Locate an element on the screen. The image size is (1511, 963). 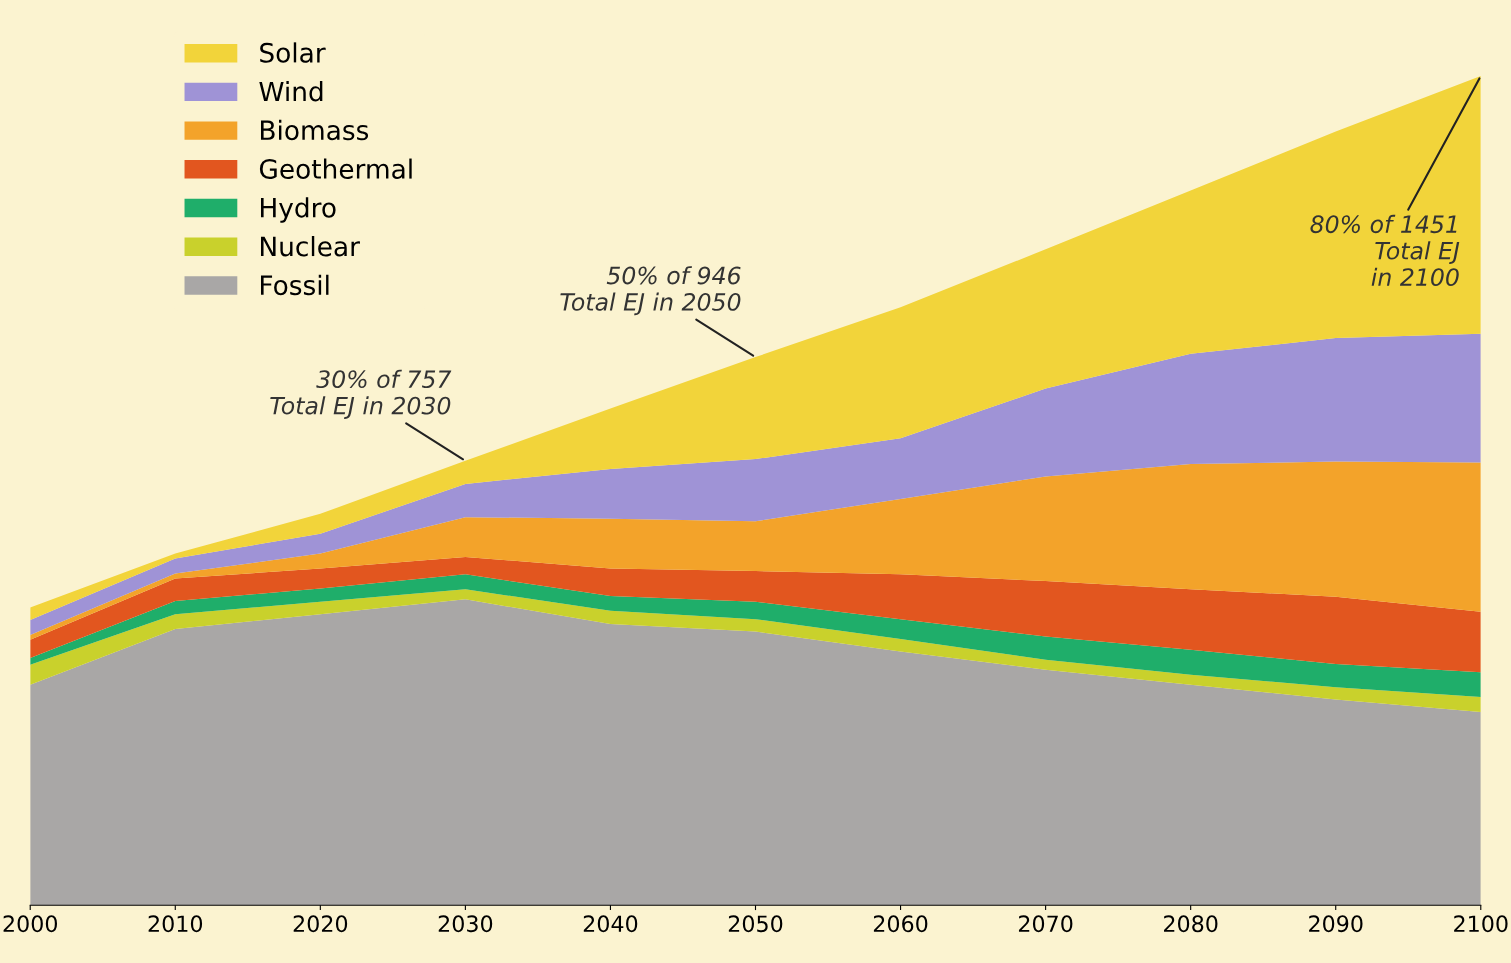
legend-label: Hydro is located at coordinates (298, 210).